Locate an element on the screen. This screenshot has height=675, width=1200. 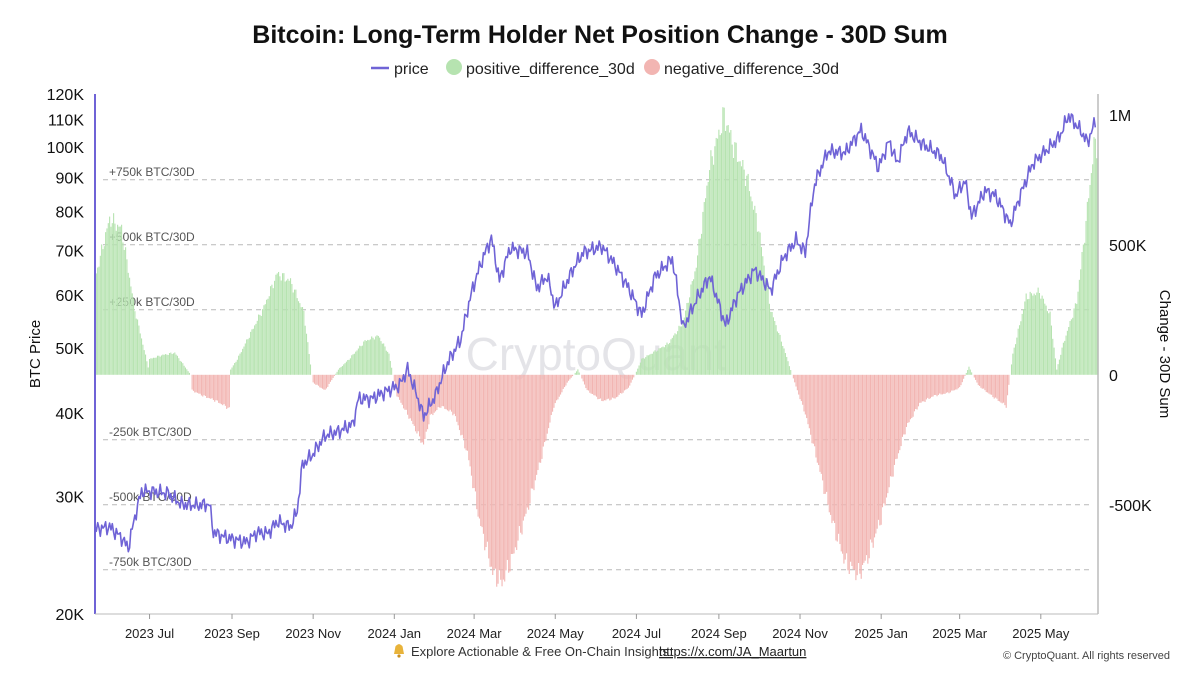
y-left-tick-label: 100K is located at coordinates (66, 148).